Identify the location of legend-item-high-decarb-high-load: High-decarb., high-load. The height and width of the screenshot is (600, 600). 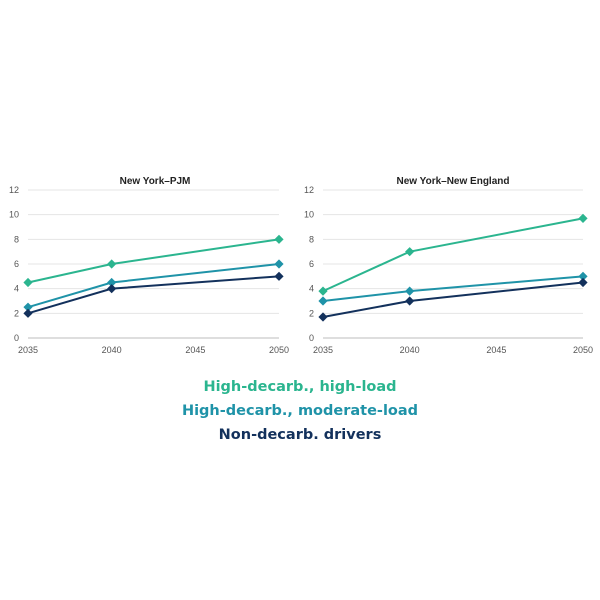
(300, 387).